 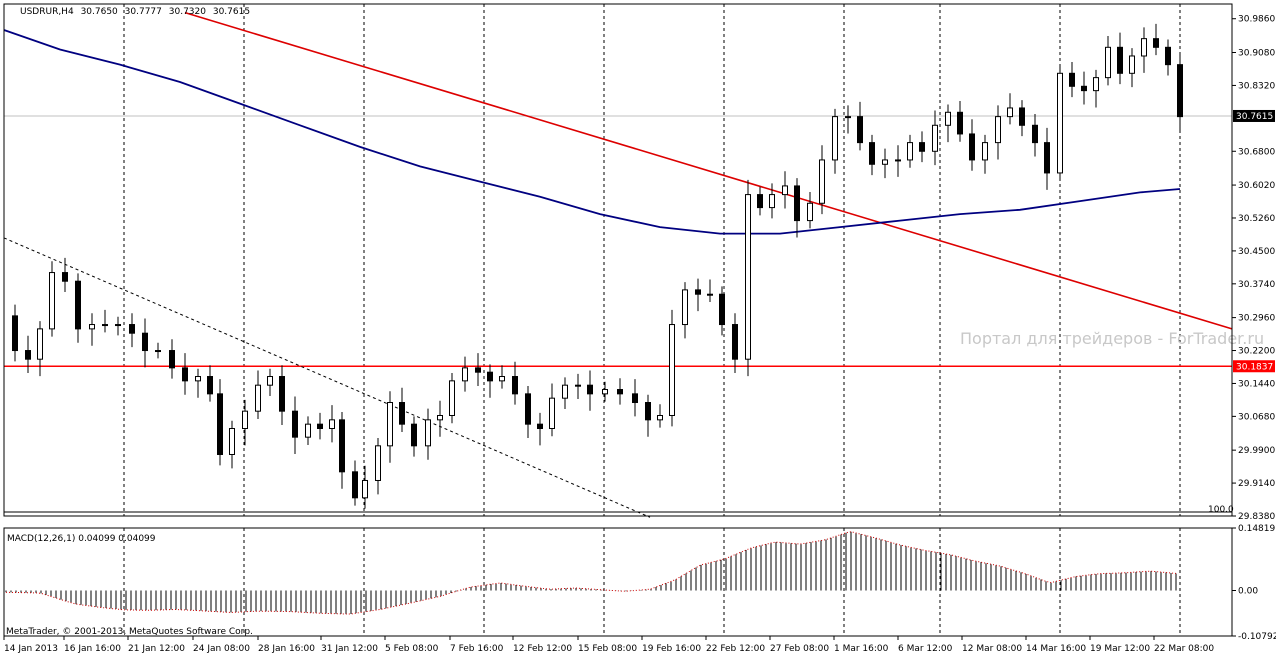 I want to click on x-tick-label: 7 Feb 16:00, so click(x=477, y=649).